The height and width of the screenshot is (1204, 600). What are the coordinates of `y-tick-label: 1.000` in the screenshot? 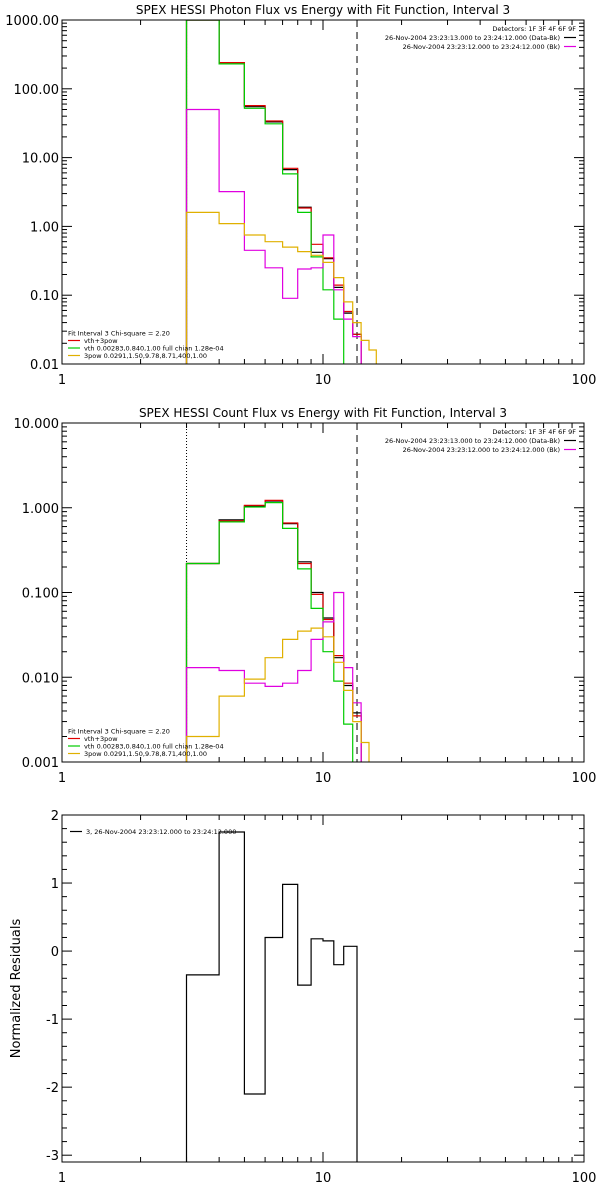 It's located at (40, 509).